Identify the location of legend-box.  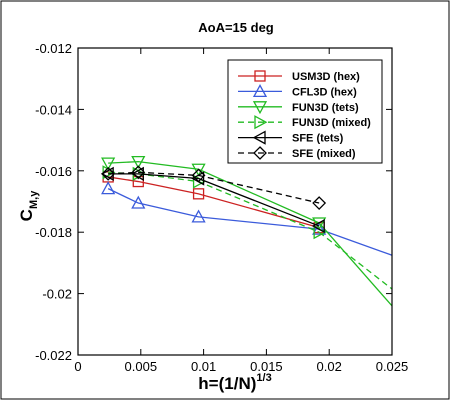
(305, 111).